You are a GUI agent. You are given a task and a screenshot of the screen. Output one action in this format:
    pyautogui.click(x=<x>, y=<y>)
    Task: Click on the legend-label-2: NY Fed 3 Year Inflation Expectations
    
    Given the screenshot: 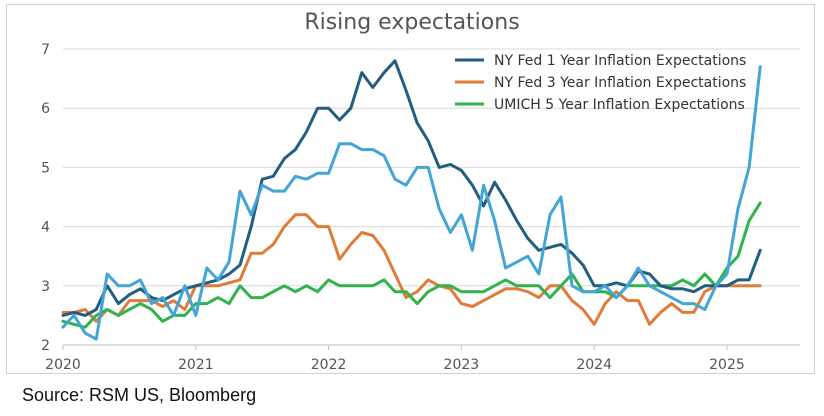 What is the action you would take?
    pyautogui.click(x=620, y=83)
    